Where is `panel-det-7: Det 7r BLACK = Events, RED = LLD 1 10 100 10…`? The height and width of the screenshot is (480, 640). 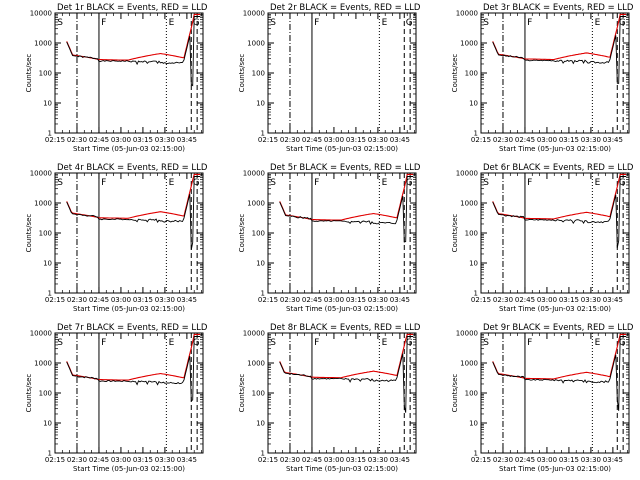
panel-det-7: Det 7r BLACK = Events, RED = LLD 1 10 100 10… is located at coordinates (116, 398).